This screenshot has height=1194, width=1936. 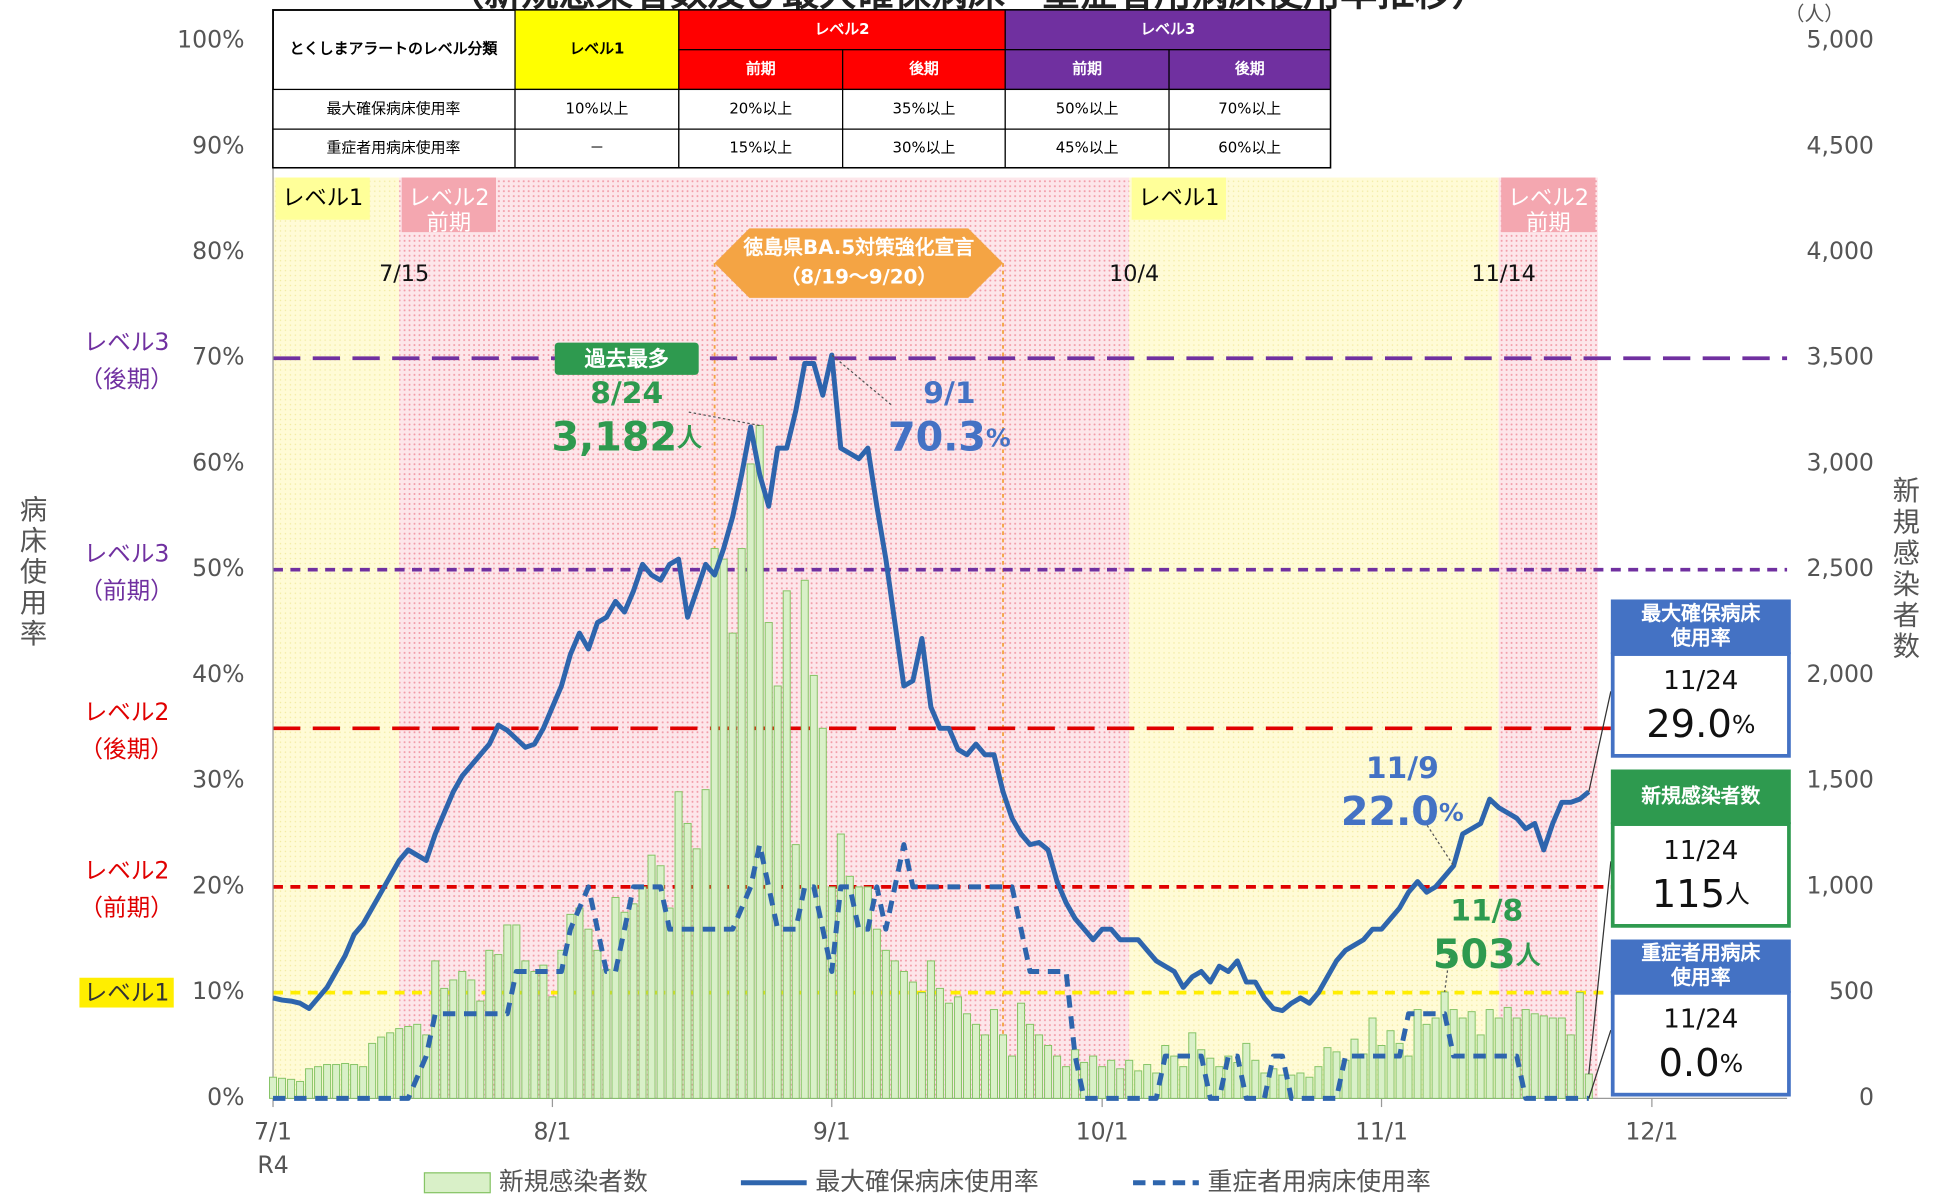 What do you see at coordinates (1700, 795) in the screenshot?
I see `callout-title: 新規感染者数` at bounding box center [1700, 795].